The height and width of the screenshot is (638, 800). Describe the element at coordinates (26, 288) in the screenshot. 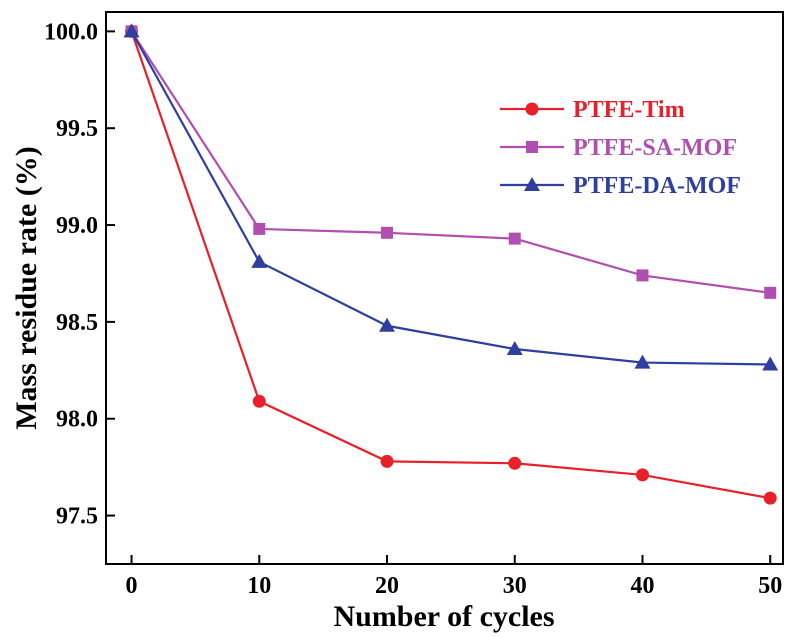

I see `y-axis-title: Mass residue rate (%)` at that location.